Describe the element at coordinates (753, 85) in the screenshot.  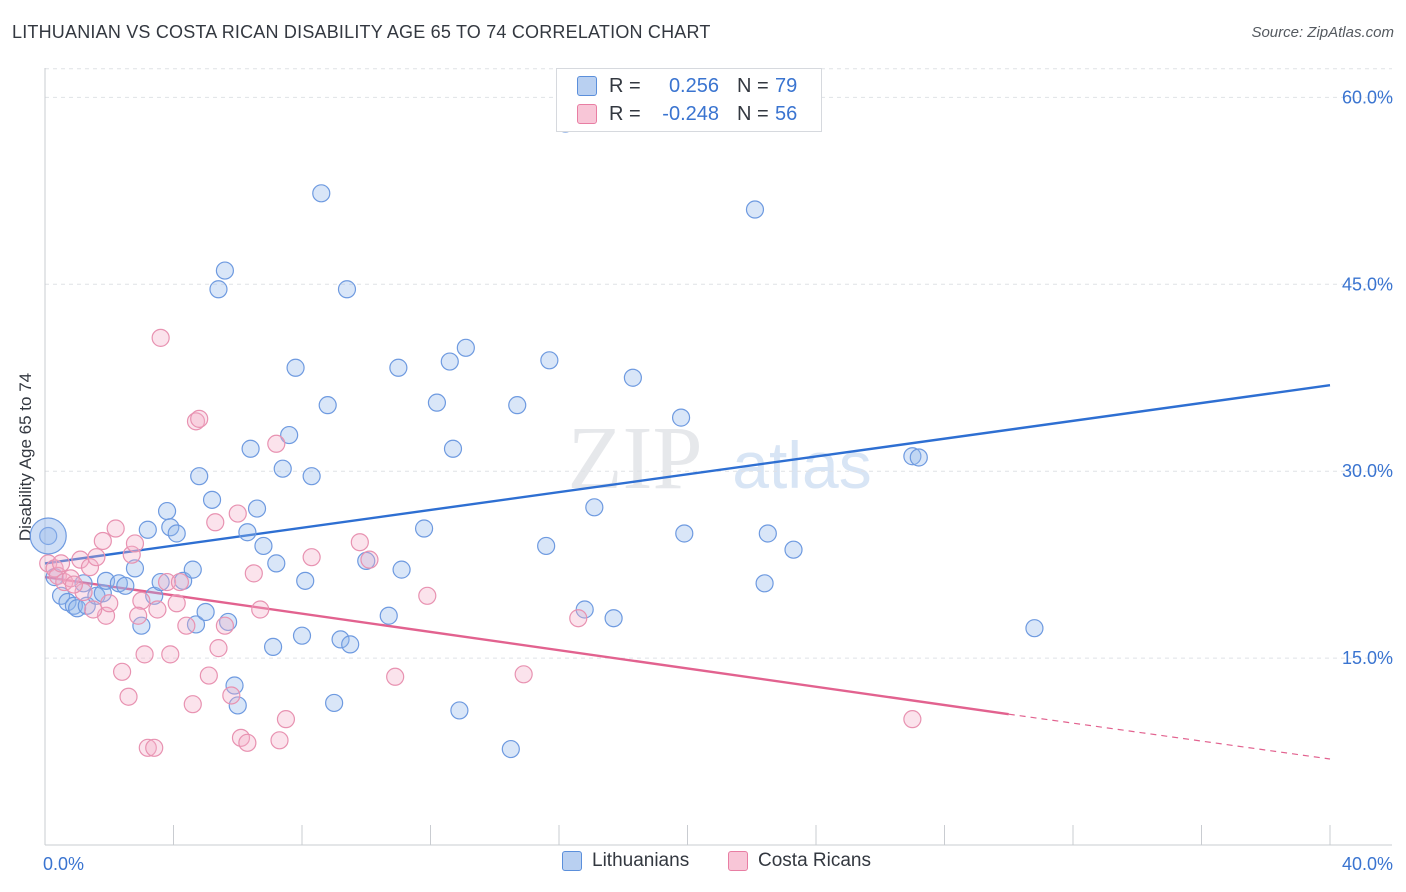
I see `legend-n-label: N =` at that location.